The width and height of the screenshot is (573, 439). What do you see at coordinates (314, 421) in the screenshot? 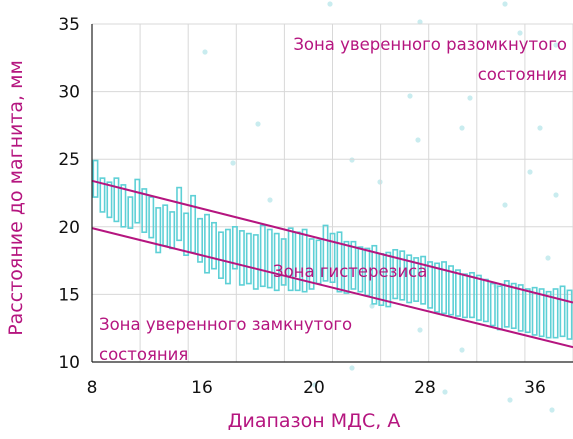
I see `x-axis-label: Диапазон МДС, А` at bounding box center [314, 421].